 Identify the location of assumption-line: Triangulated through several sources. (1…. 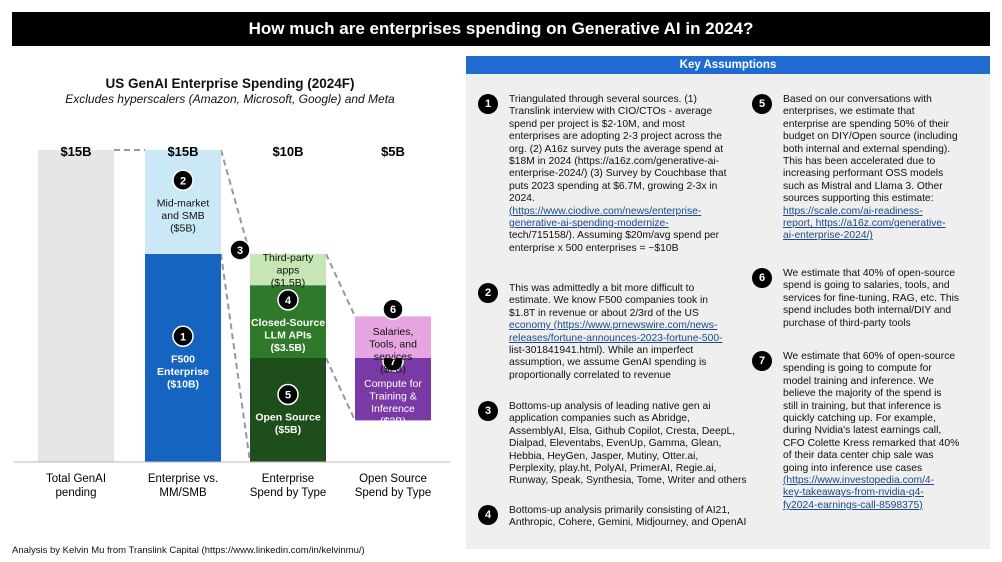
(603, 99).